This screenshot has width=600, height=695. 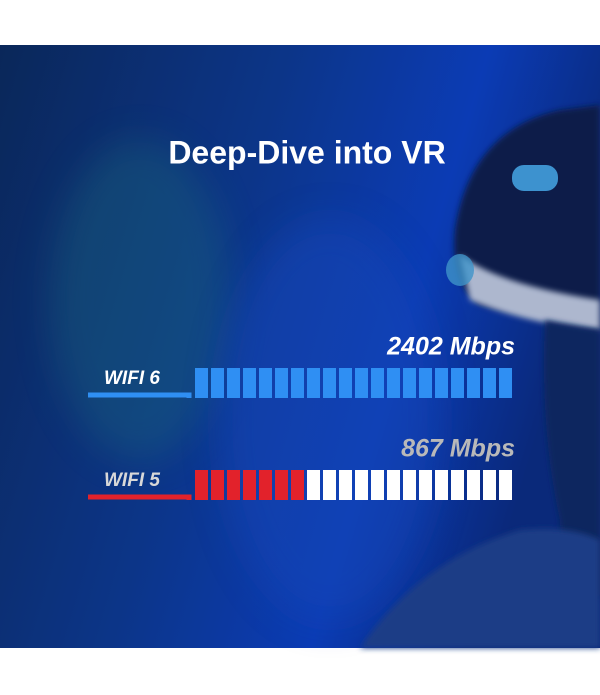 What do you see at coordinates (132, 480) in the screenshot?
I see `category-label: WIFI 5` at bounding box center [132, 480].